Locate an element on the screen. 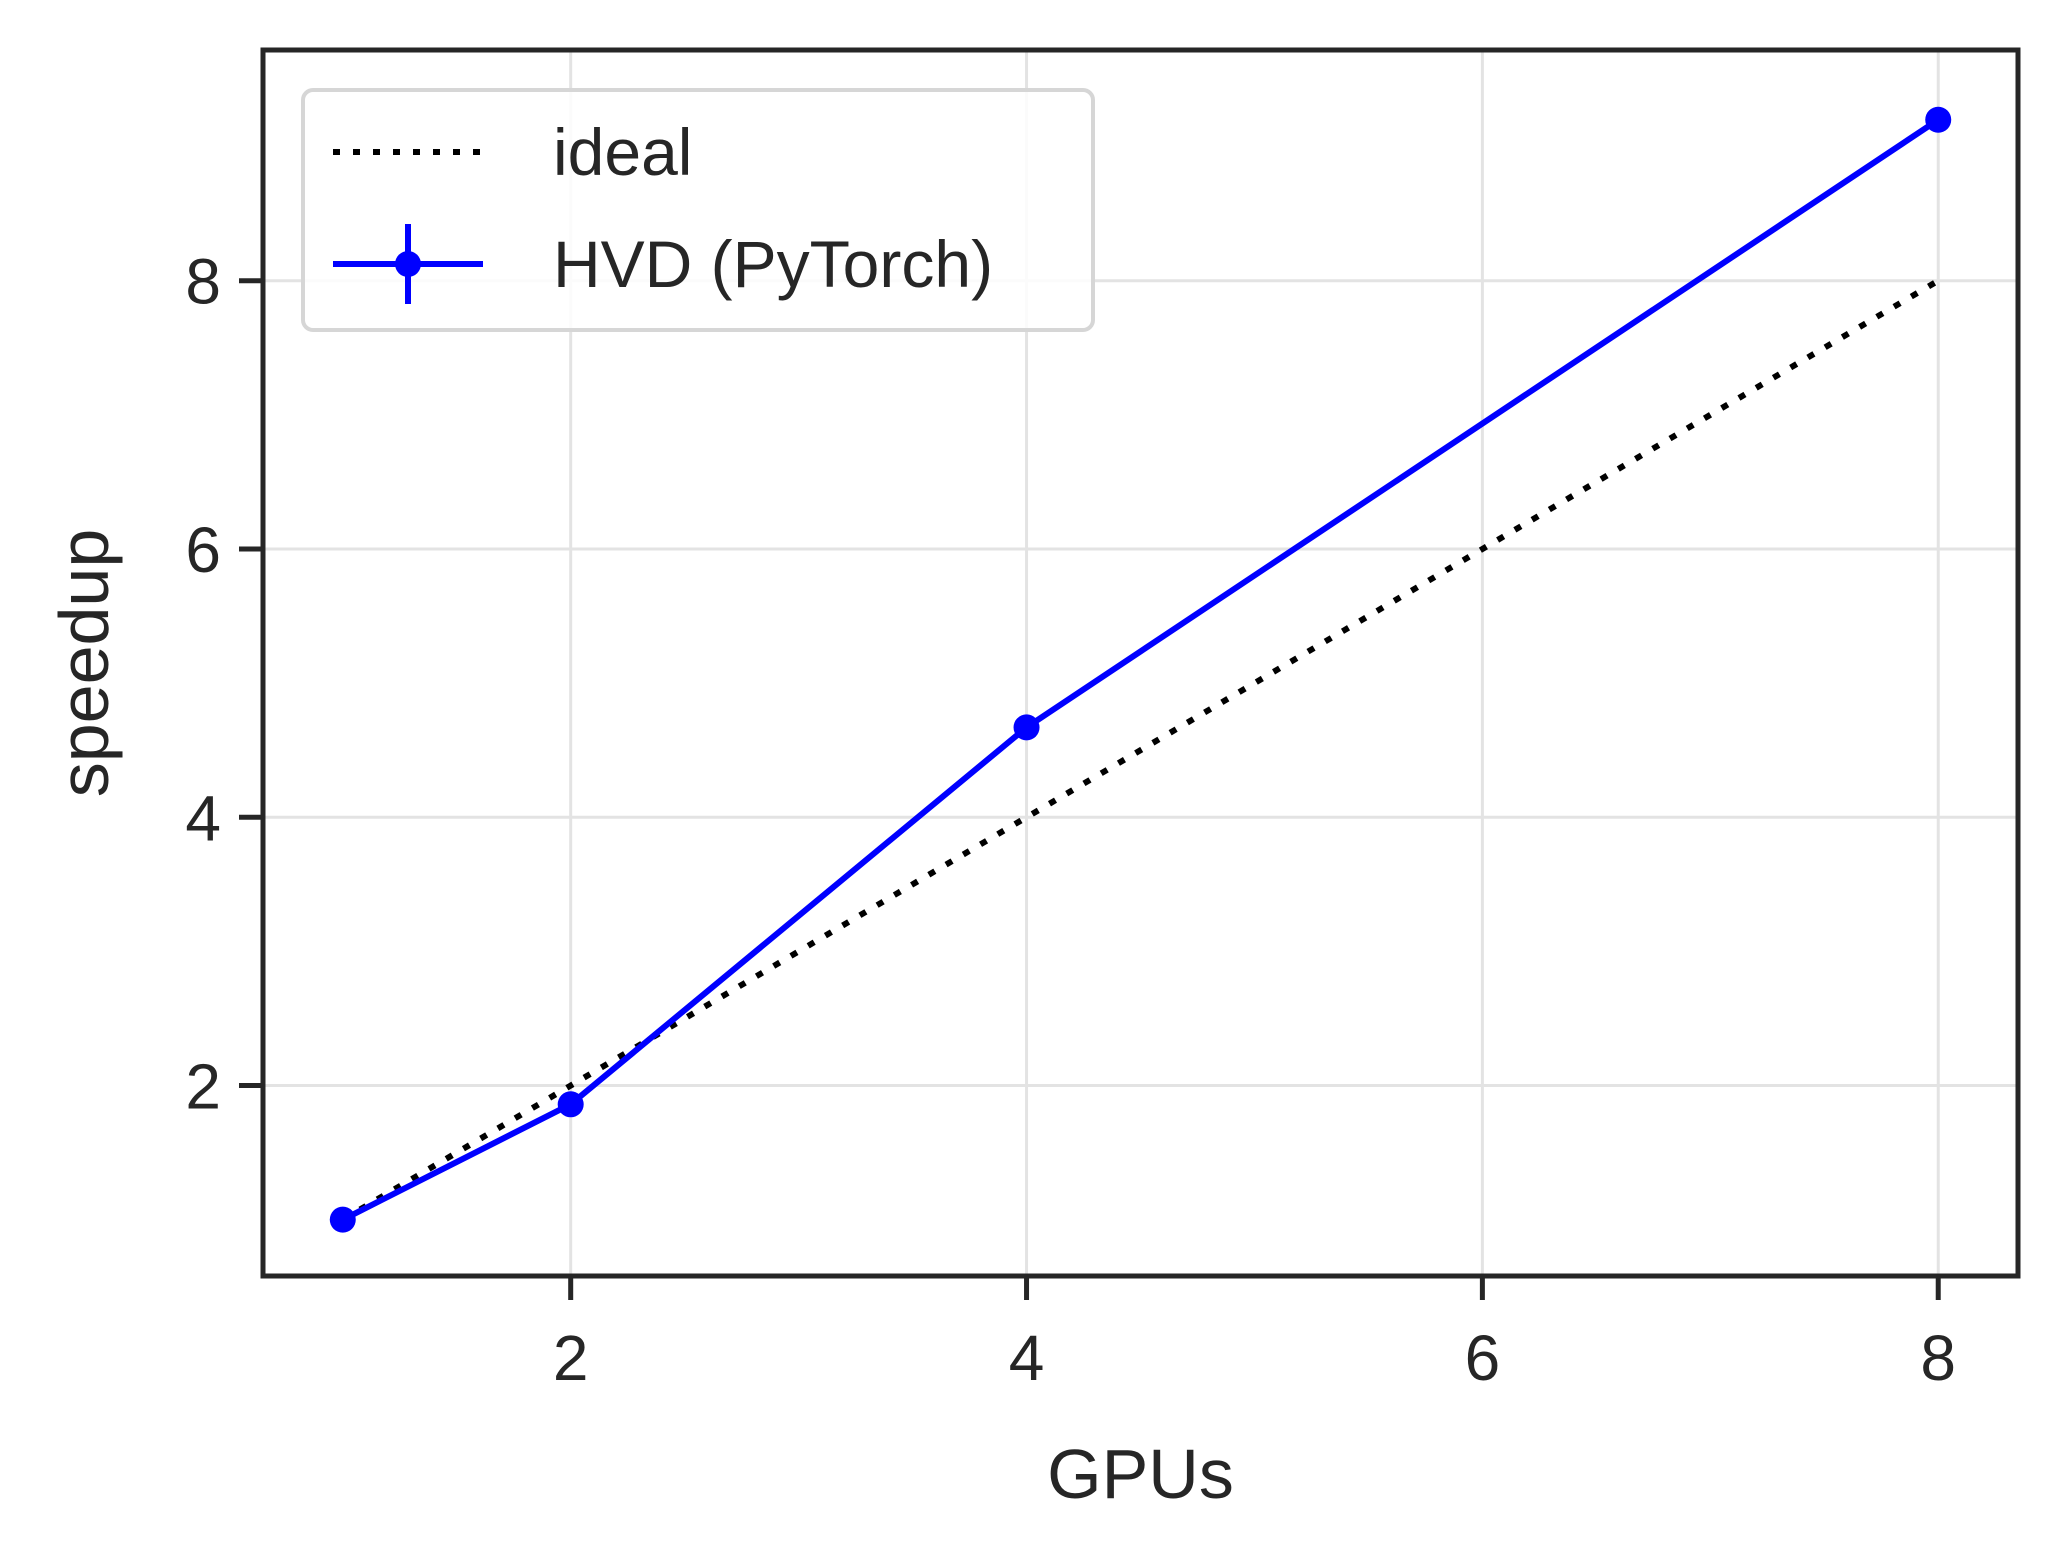  x-tick-label: 6 is located at coordinates (1483, 1358).